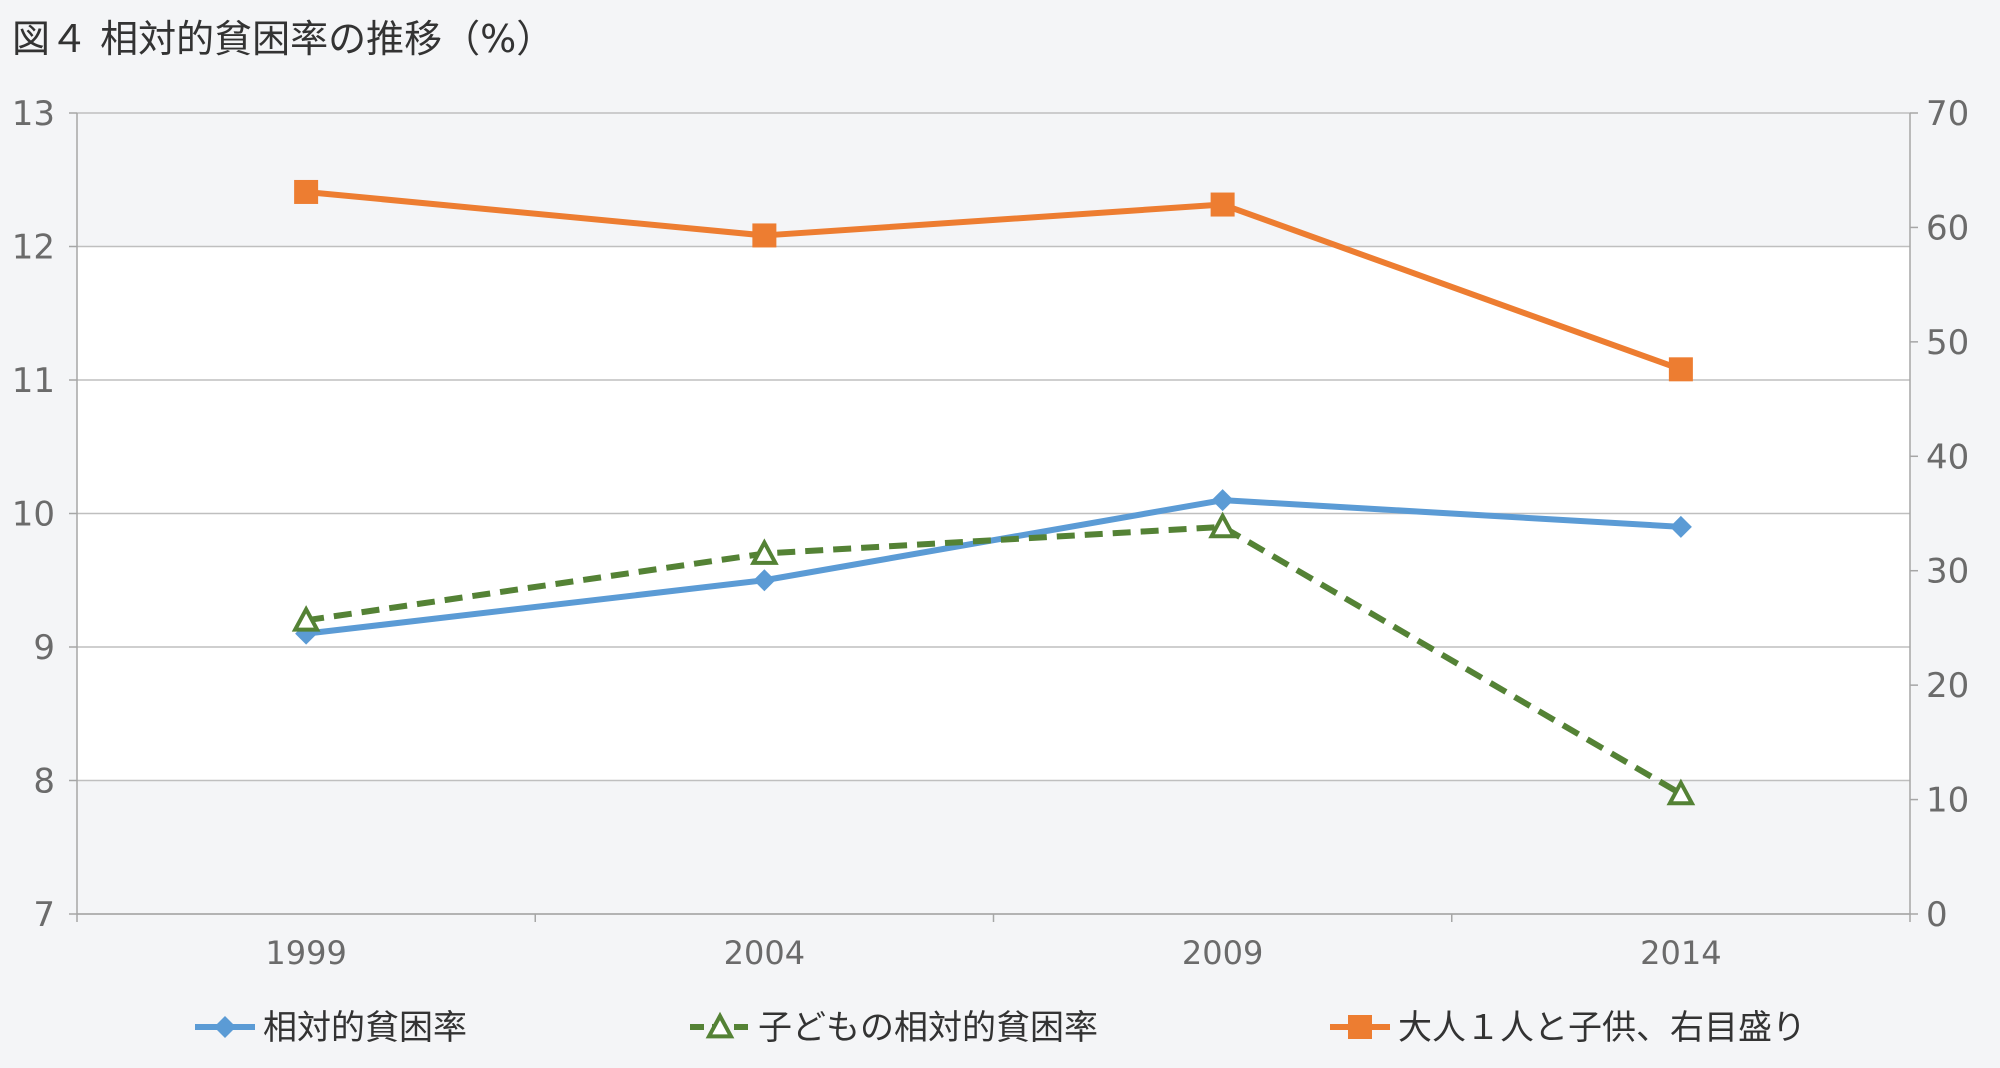  I want to click on series-2-point-2014, so click(1681, 792).